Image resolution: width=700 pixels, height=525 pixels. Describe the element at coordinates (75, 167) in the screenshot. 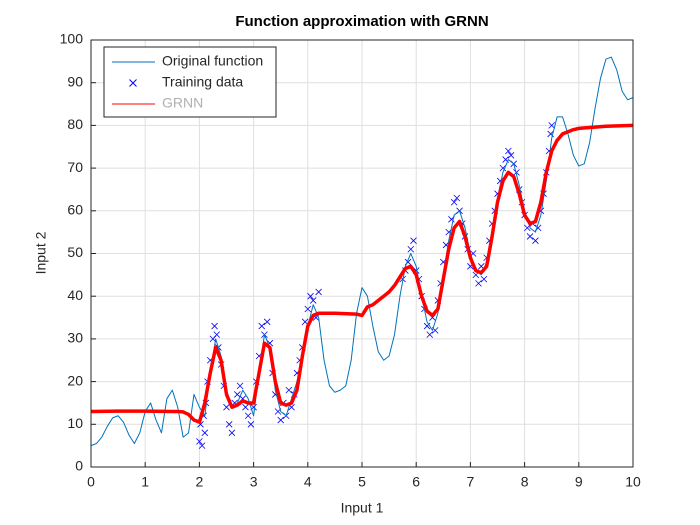

I see `y-tick-label: 70` at that location.